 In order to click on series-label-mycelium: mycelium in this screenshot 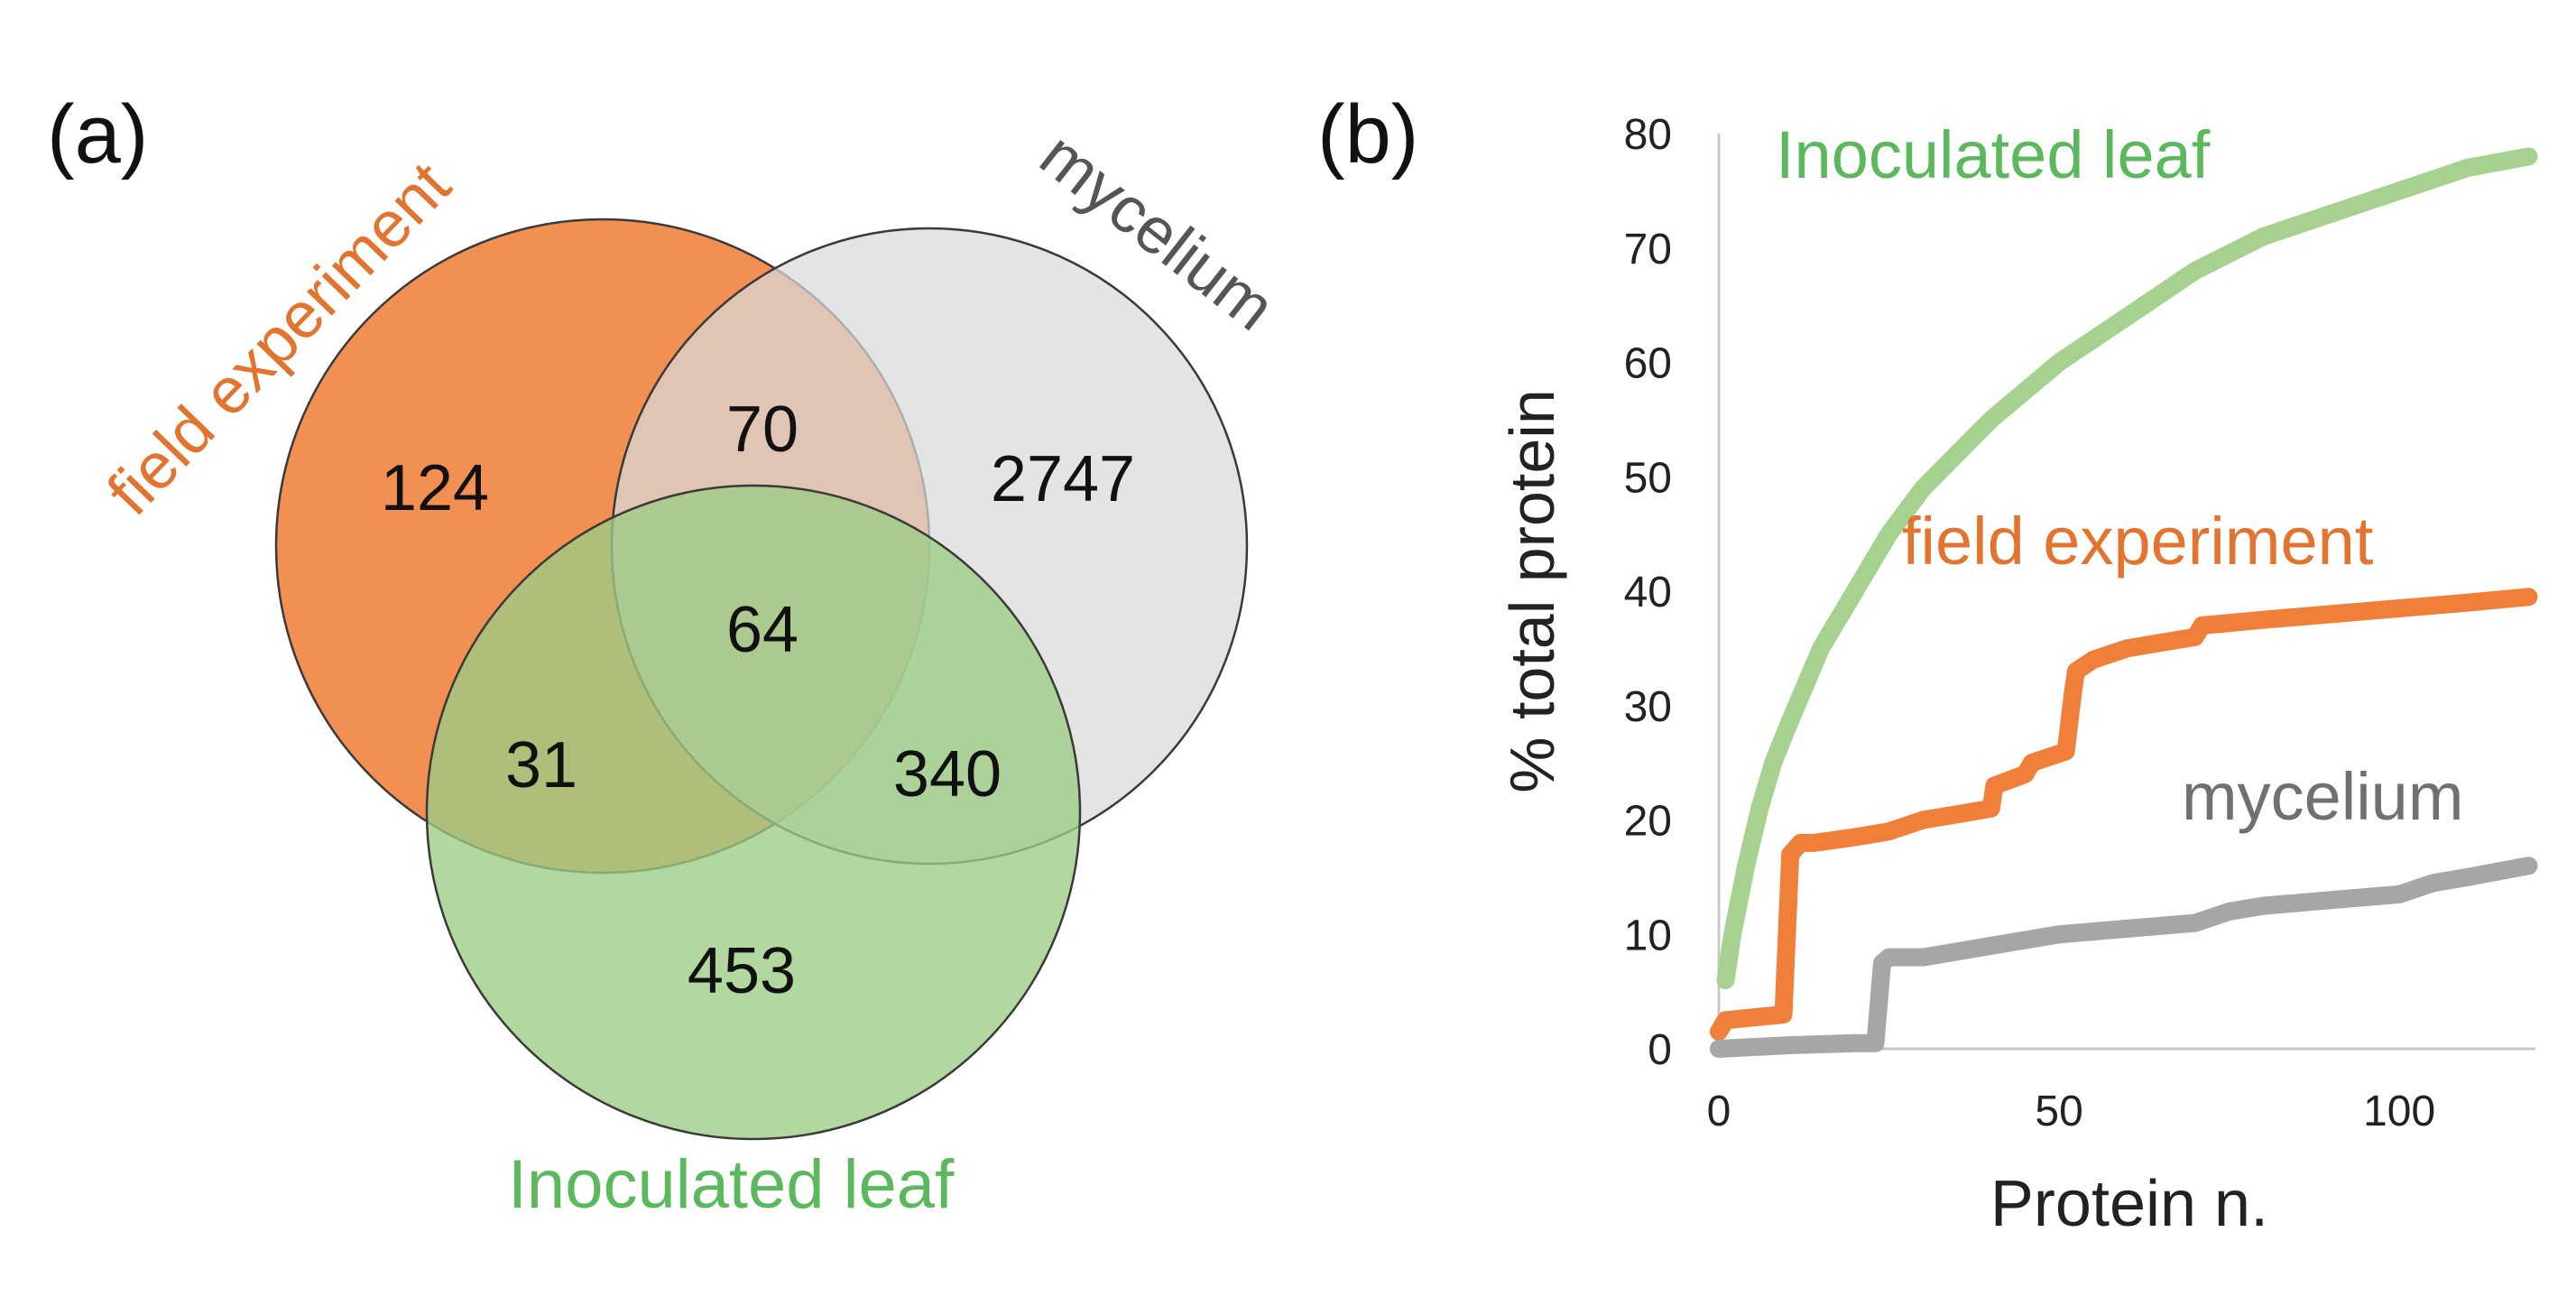, I will do `click(2322, 796)`.